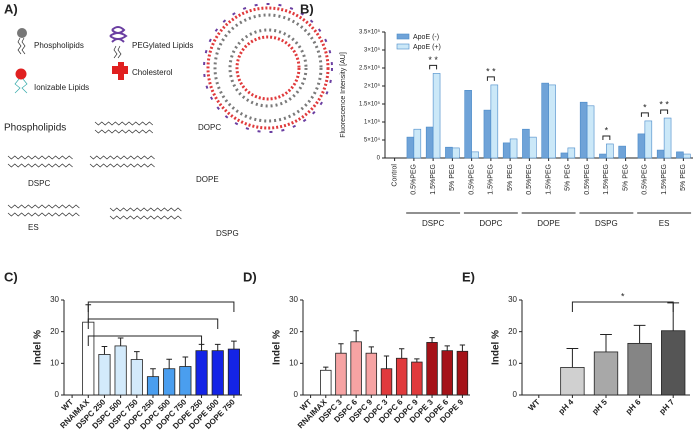  What do you see at coordinates (33, 227) in the screenshot?
I see `molecule-label: ES` at bounding box center [33, 227].